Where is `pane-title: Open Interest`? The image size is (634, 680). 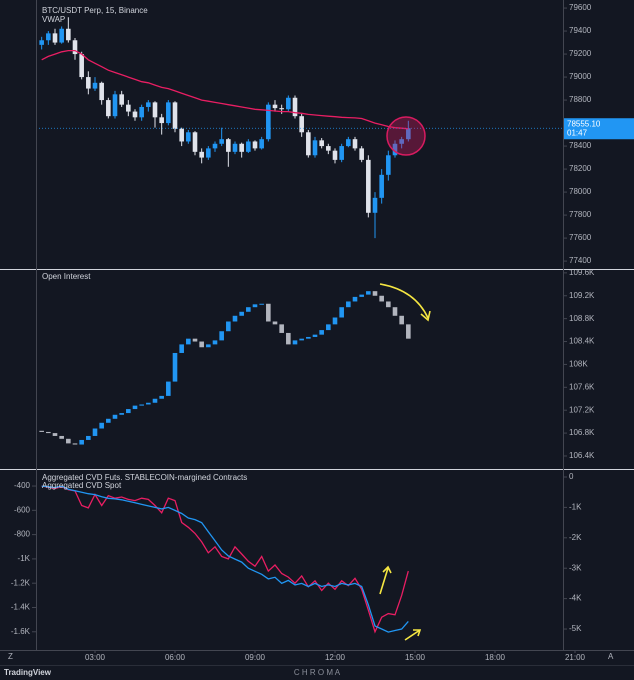
pane-title: Open Interest is located at coordinates (66, 276).